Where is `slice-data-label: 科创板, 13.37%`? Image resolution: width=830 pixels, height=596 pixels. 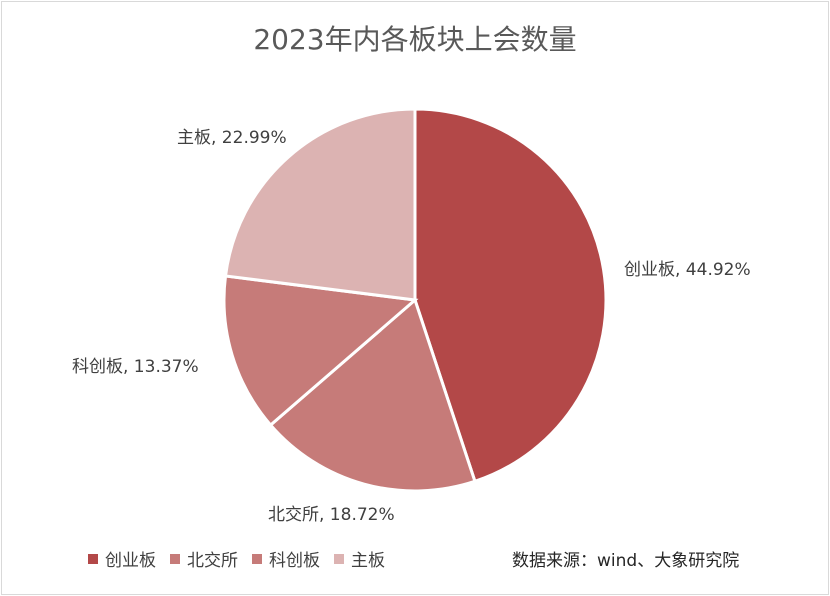 slice-data-label: 科创板, 13.37% is located at coordinates (135, 367).